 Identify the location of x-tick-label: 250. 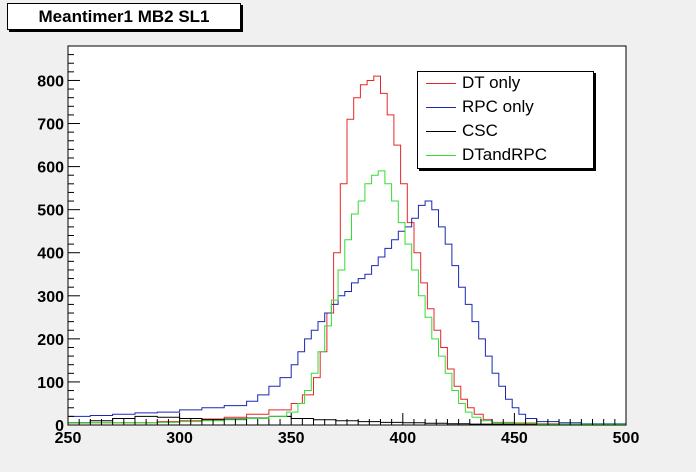
(68, 438).